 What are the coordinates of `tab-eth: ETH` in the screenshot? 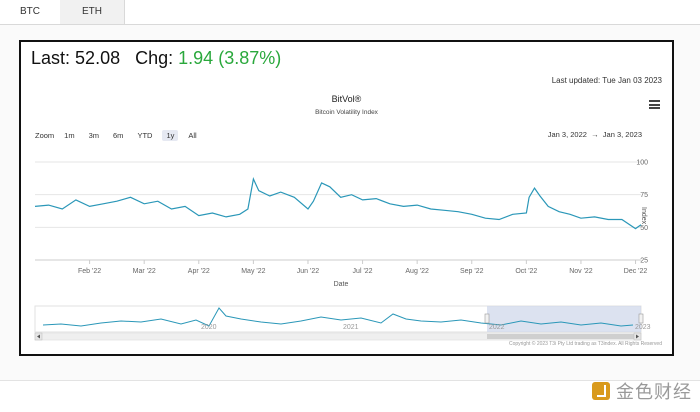 It's located at (92, 12).